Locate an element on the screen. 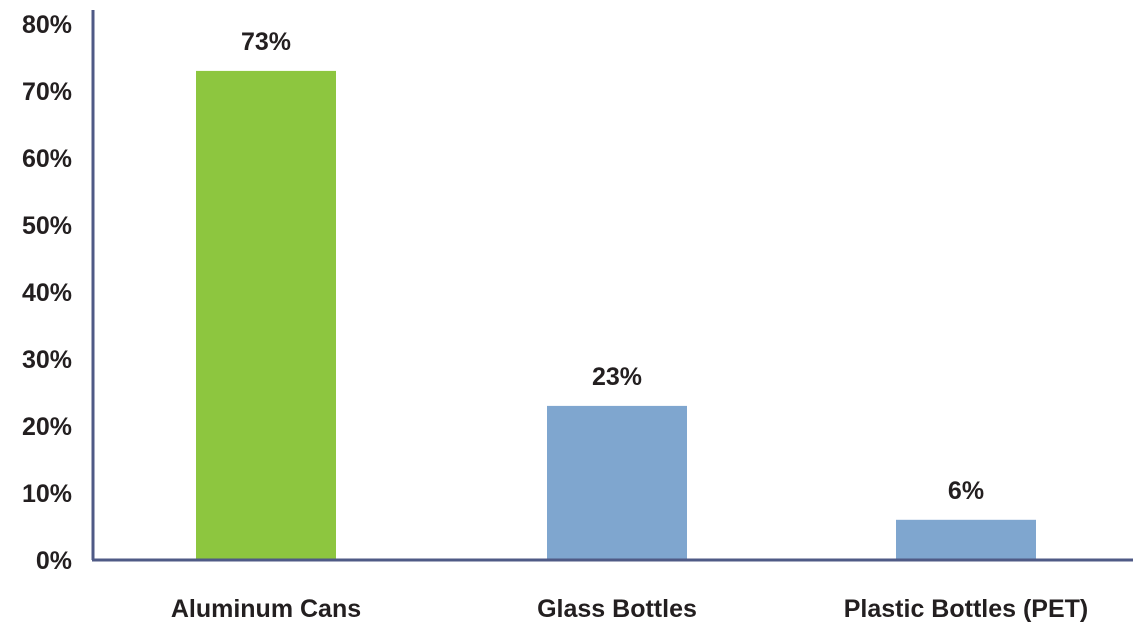 This screenshot has width=1133, height=626. y-tick-label: 10% is located at coordinates (47, 494).